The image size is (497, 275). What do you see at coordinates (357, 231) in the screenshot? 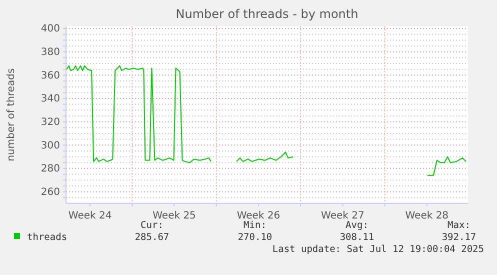
I see `text: Avg: 308.11` at bounding box center [357, 231].